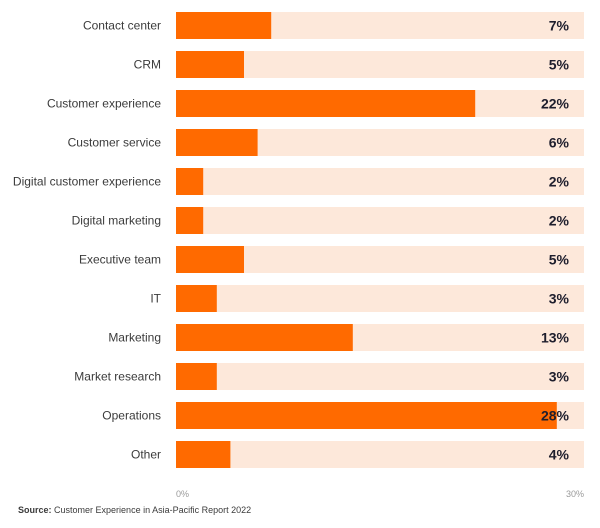  I want to click on category-label: Digital customer experience, so click(87, 182).